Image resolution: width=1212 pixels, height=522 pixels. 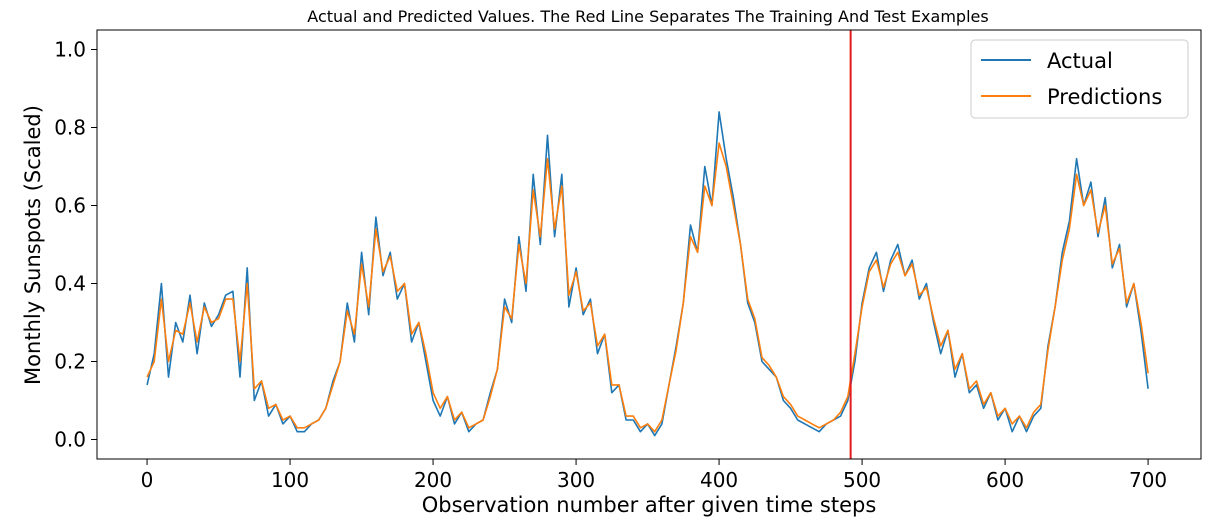 What do you see at coordinates (70, 362) in the screenshot?
I see `y-tick-label: 0.2` at bounding box center [70, 362].